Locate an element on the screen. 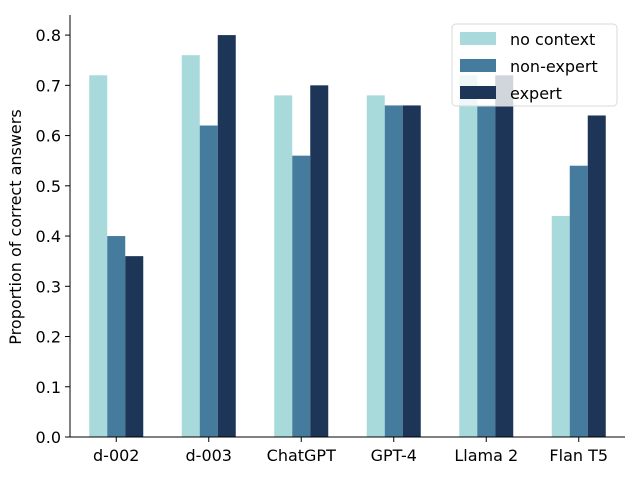  y-tick-label: 0.2 is located at coordinates (48, 337).